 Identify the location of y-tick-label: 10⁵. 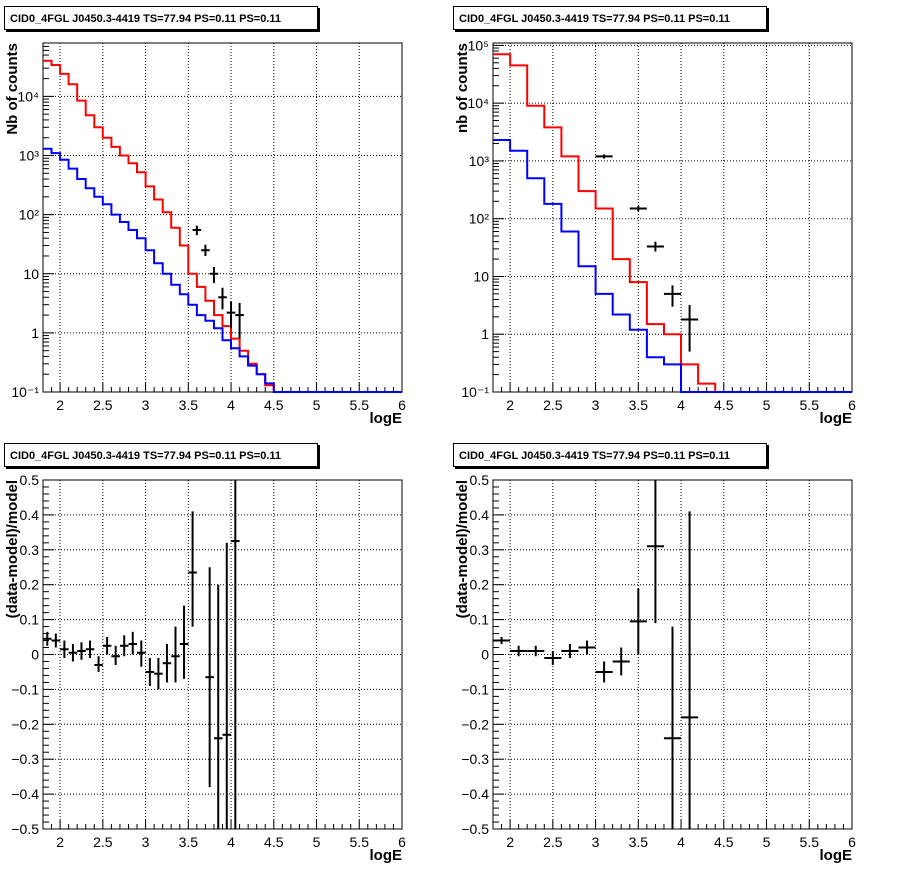
(478, 45).